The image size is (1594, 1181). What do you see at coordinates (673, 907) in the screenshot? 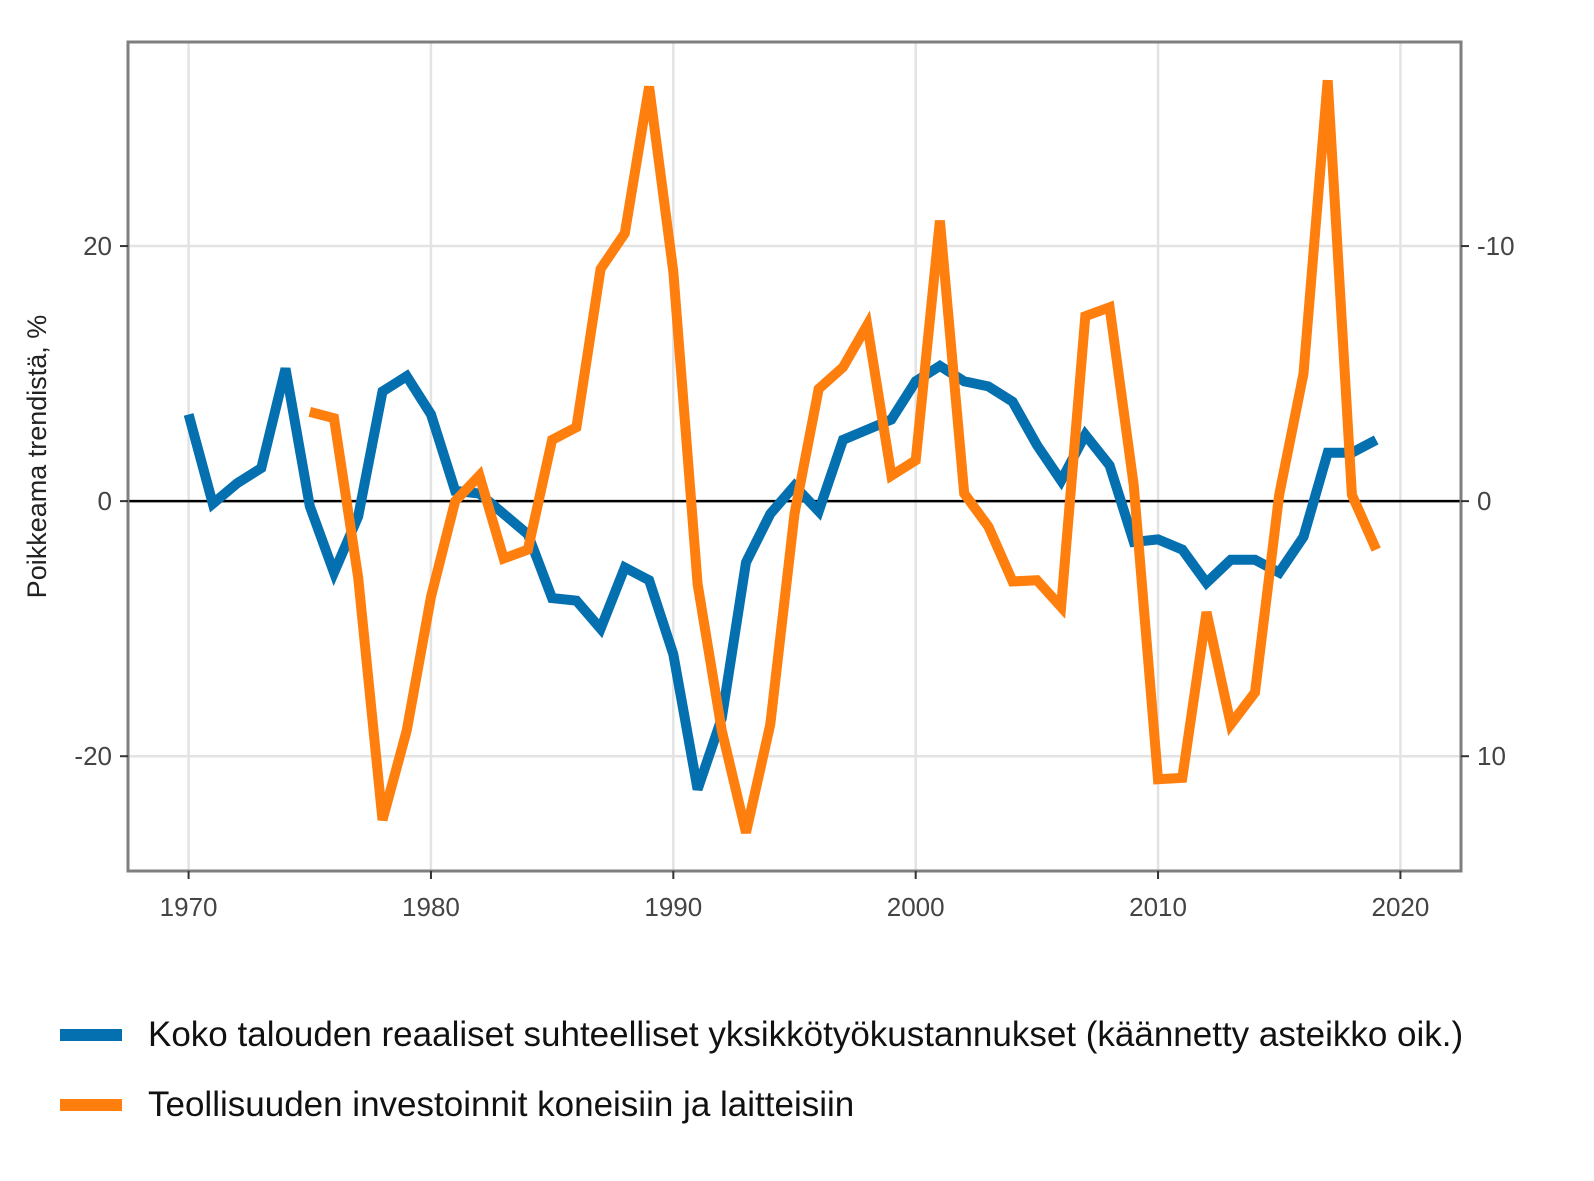
I see `x-tick-label-1990: 1990` at bounding box center [673, 907].